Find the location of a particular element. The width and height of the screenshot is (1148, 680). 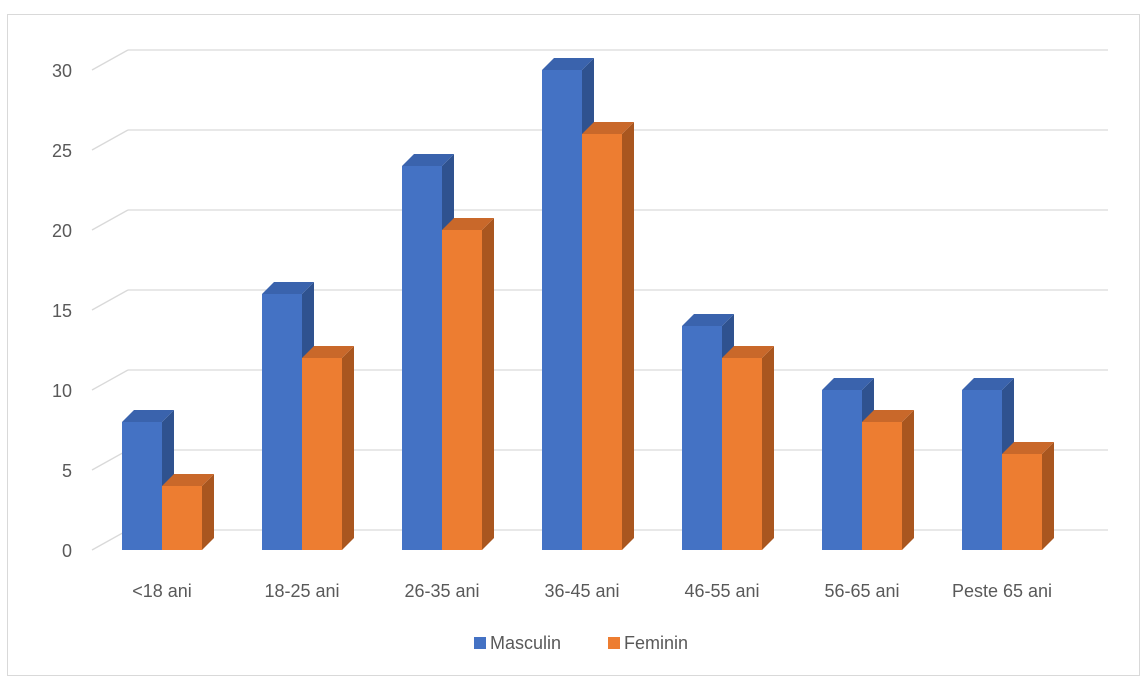

legend-label-feminin: Feminin is located at coordinates (656, 643).